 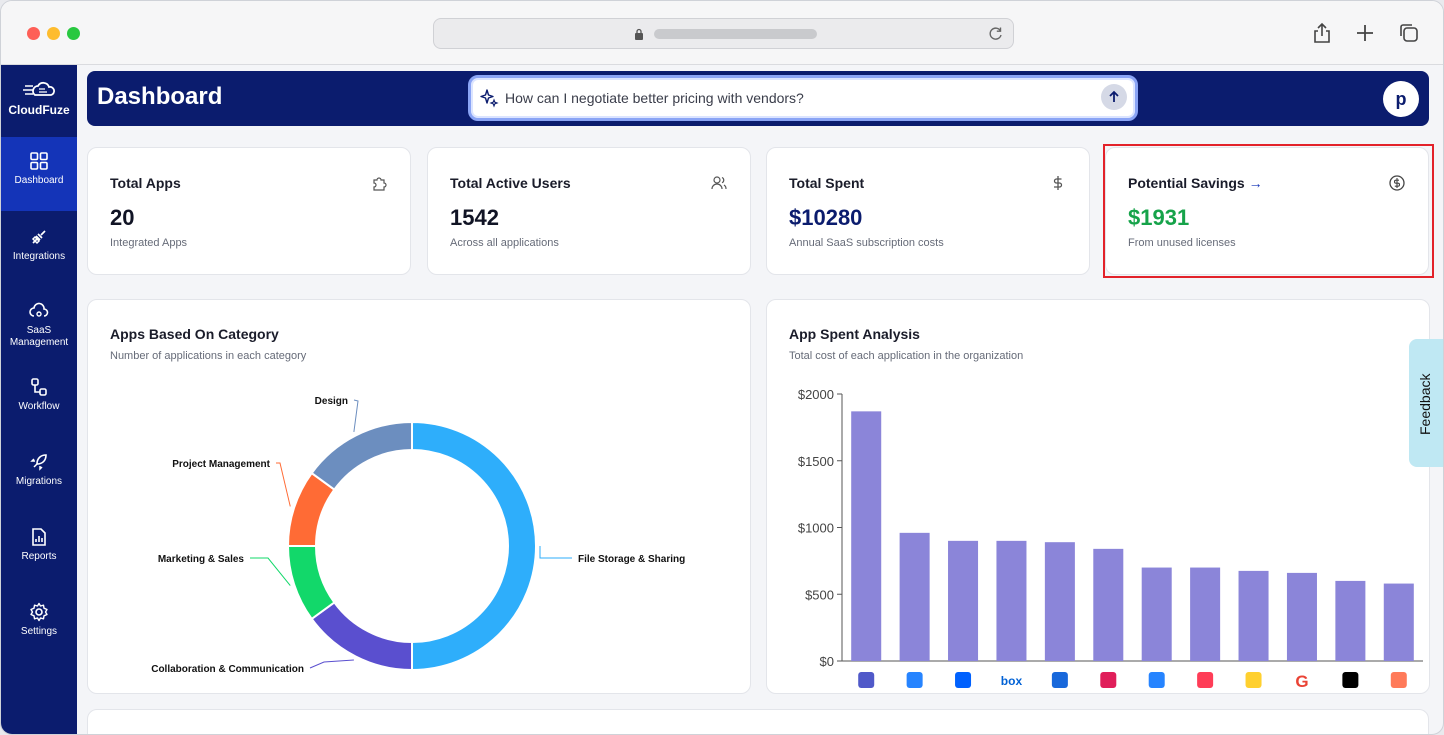 What do you see at coordinates (39, 556) in the screenshot?
I see `sidebar-item-label: Reports` at bounding box center [39, 556].